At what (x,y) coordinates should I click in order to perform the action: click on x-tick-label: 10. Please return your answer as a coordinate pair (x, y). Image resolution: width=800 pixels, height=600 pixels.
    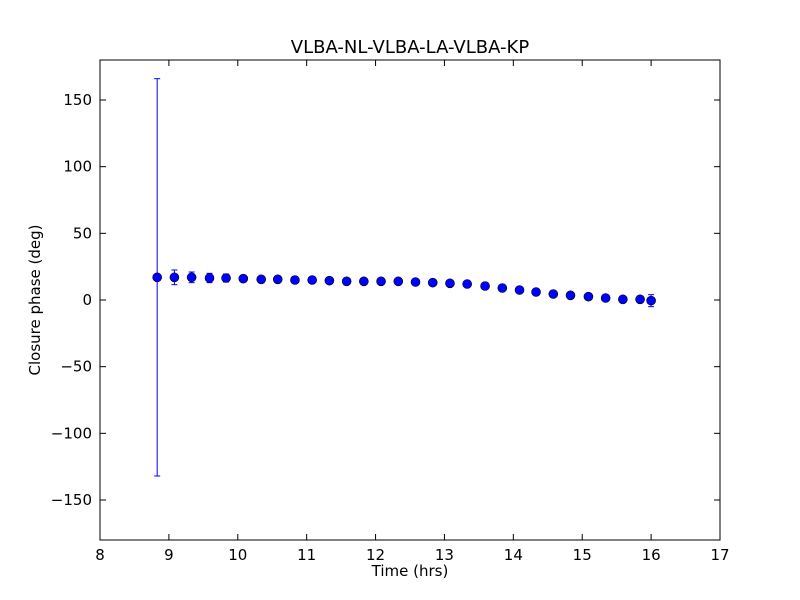
    Looking at the image, I should click on (237, 555).